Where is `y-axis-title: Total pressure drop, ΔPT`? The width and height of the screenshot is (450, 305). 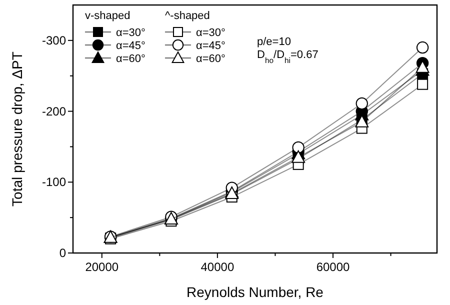 y-axis-title: Total pressure drop, ΔPT is located at coordinates (17, 128).